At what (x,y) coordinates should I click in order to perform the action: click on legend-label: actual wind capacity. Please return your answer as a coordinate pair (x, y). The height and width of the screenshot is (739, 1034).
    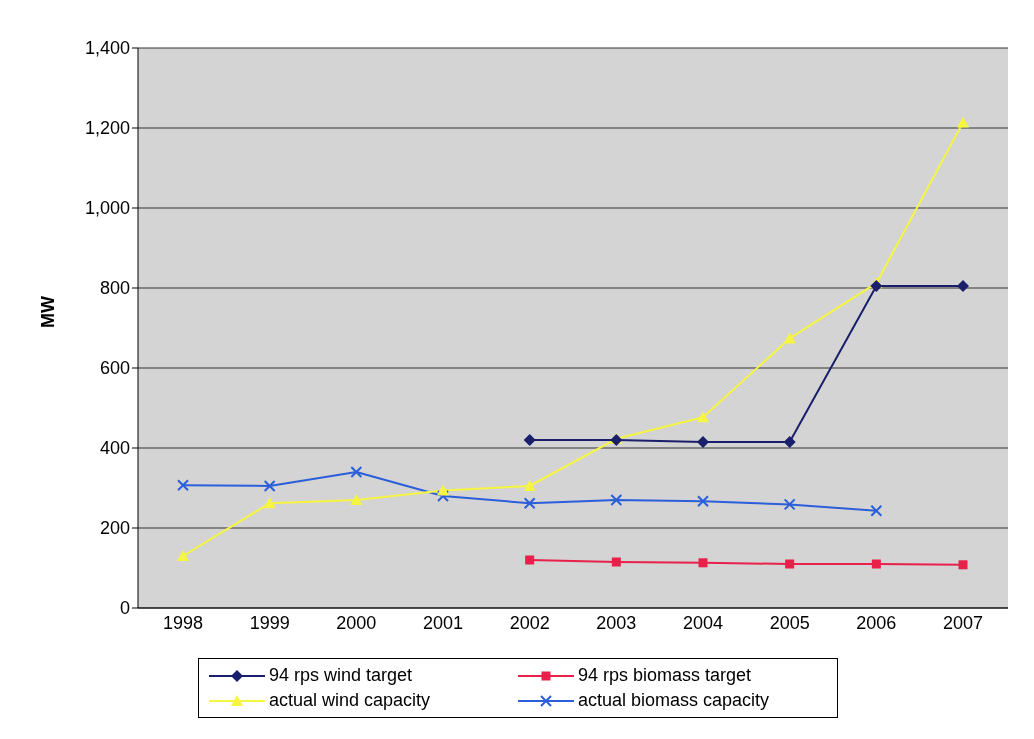
    Looking at the image, I should click on (350, 700).